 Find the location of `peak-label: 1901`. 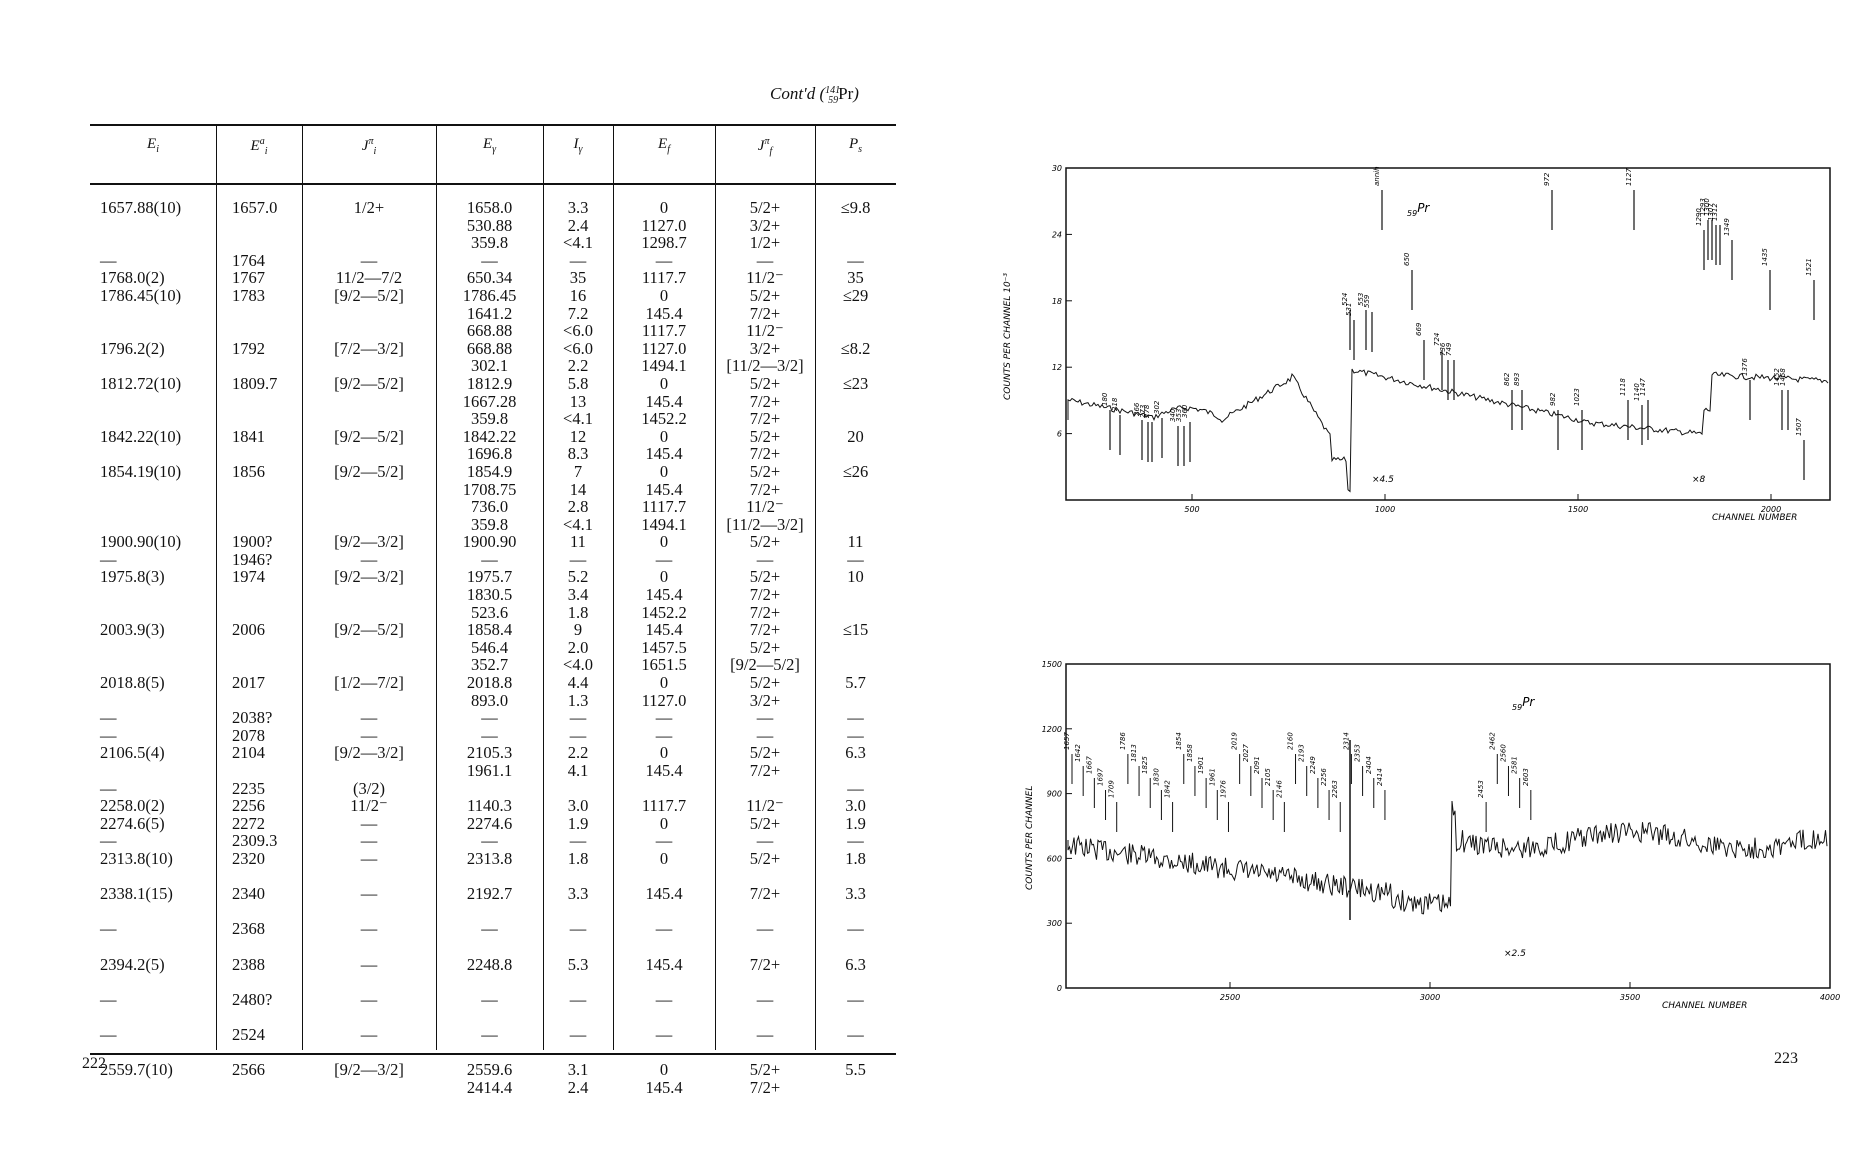

peak-label: 1901 is located at coordinates (1201, 765).